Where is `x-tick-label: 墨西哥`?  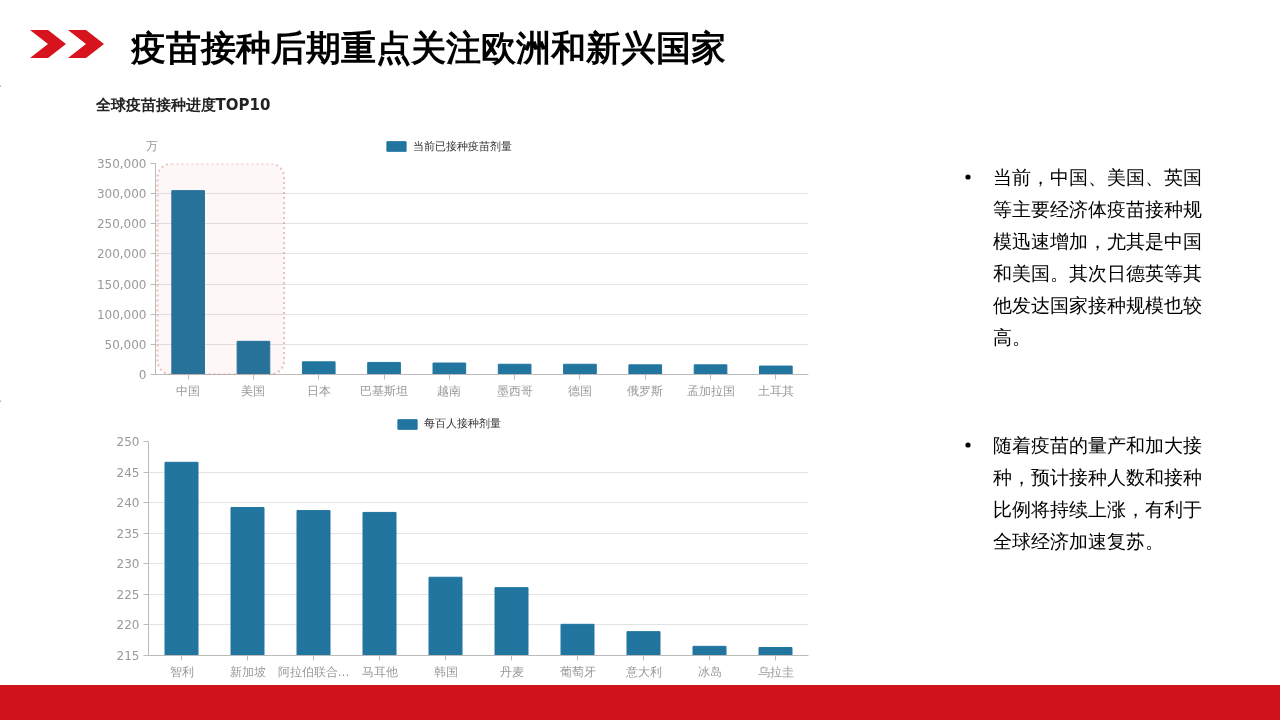 x-tick-label: 墨西哥 is located at coordinates (514, 390).